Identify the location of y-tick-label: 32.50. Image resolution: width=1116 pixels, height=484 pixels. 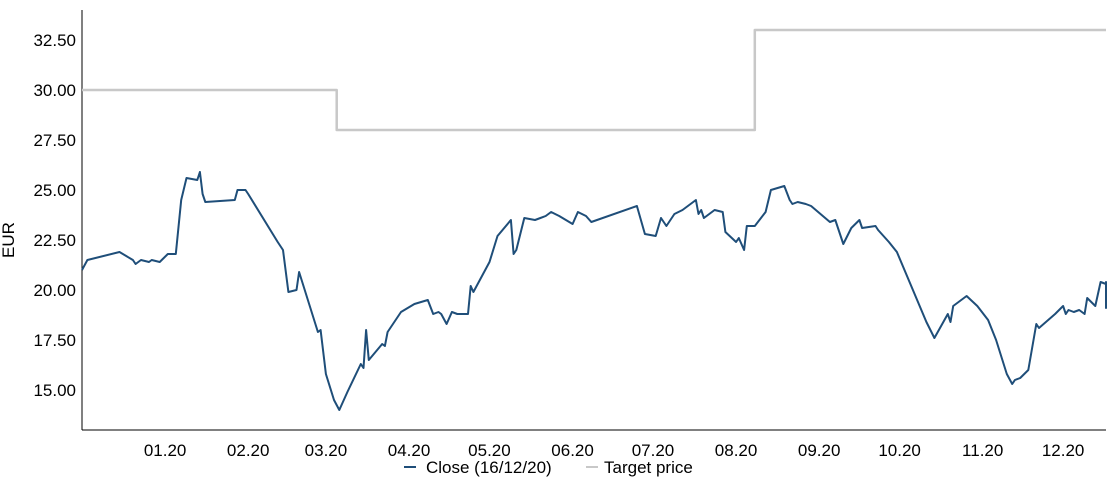
(54, 40).